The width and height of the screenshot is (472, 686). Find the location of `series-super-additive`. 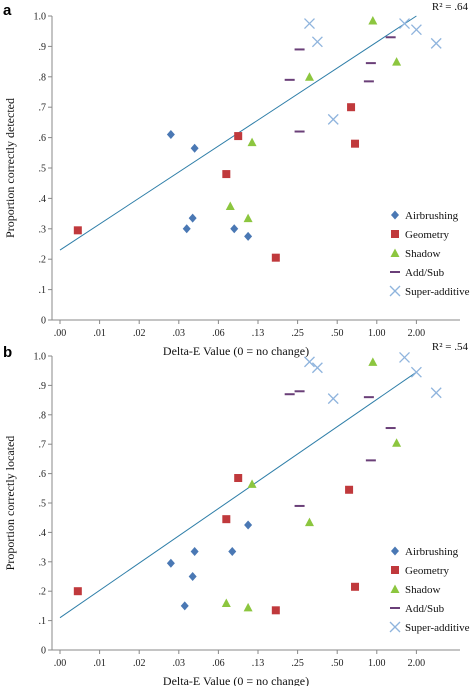

series-super-additive is located at coordinates (373, 71).